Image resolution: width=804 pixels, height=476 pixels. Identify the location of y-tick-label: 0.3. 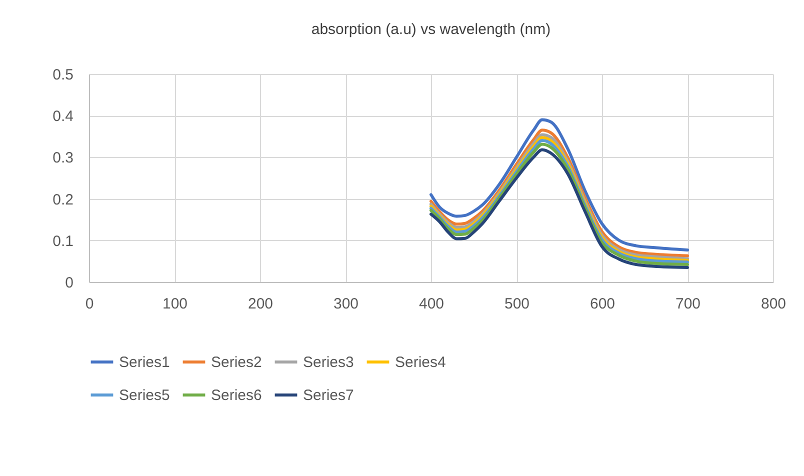
(63, 158).